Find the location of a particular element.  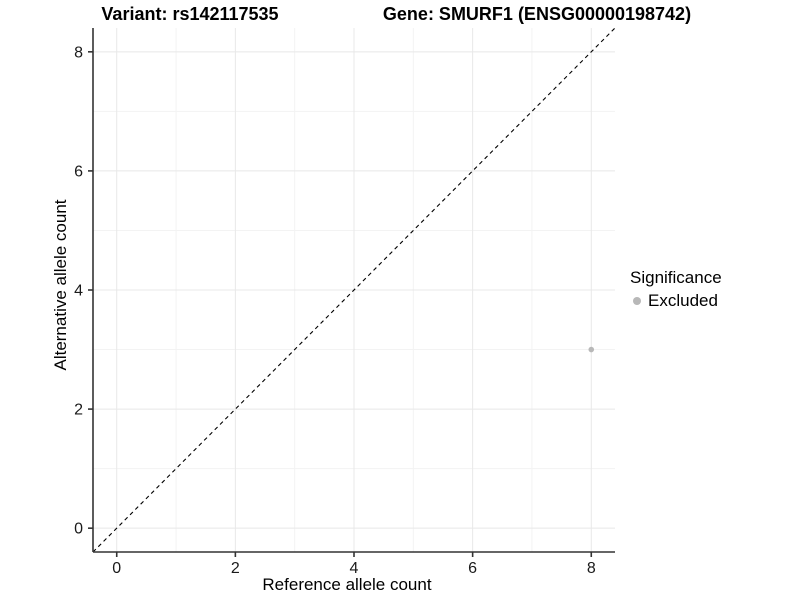

x-tick-label: 8 is located at coordinates (591, 568).